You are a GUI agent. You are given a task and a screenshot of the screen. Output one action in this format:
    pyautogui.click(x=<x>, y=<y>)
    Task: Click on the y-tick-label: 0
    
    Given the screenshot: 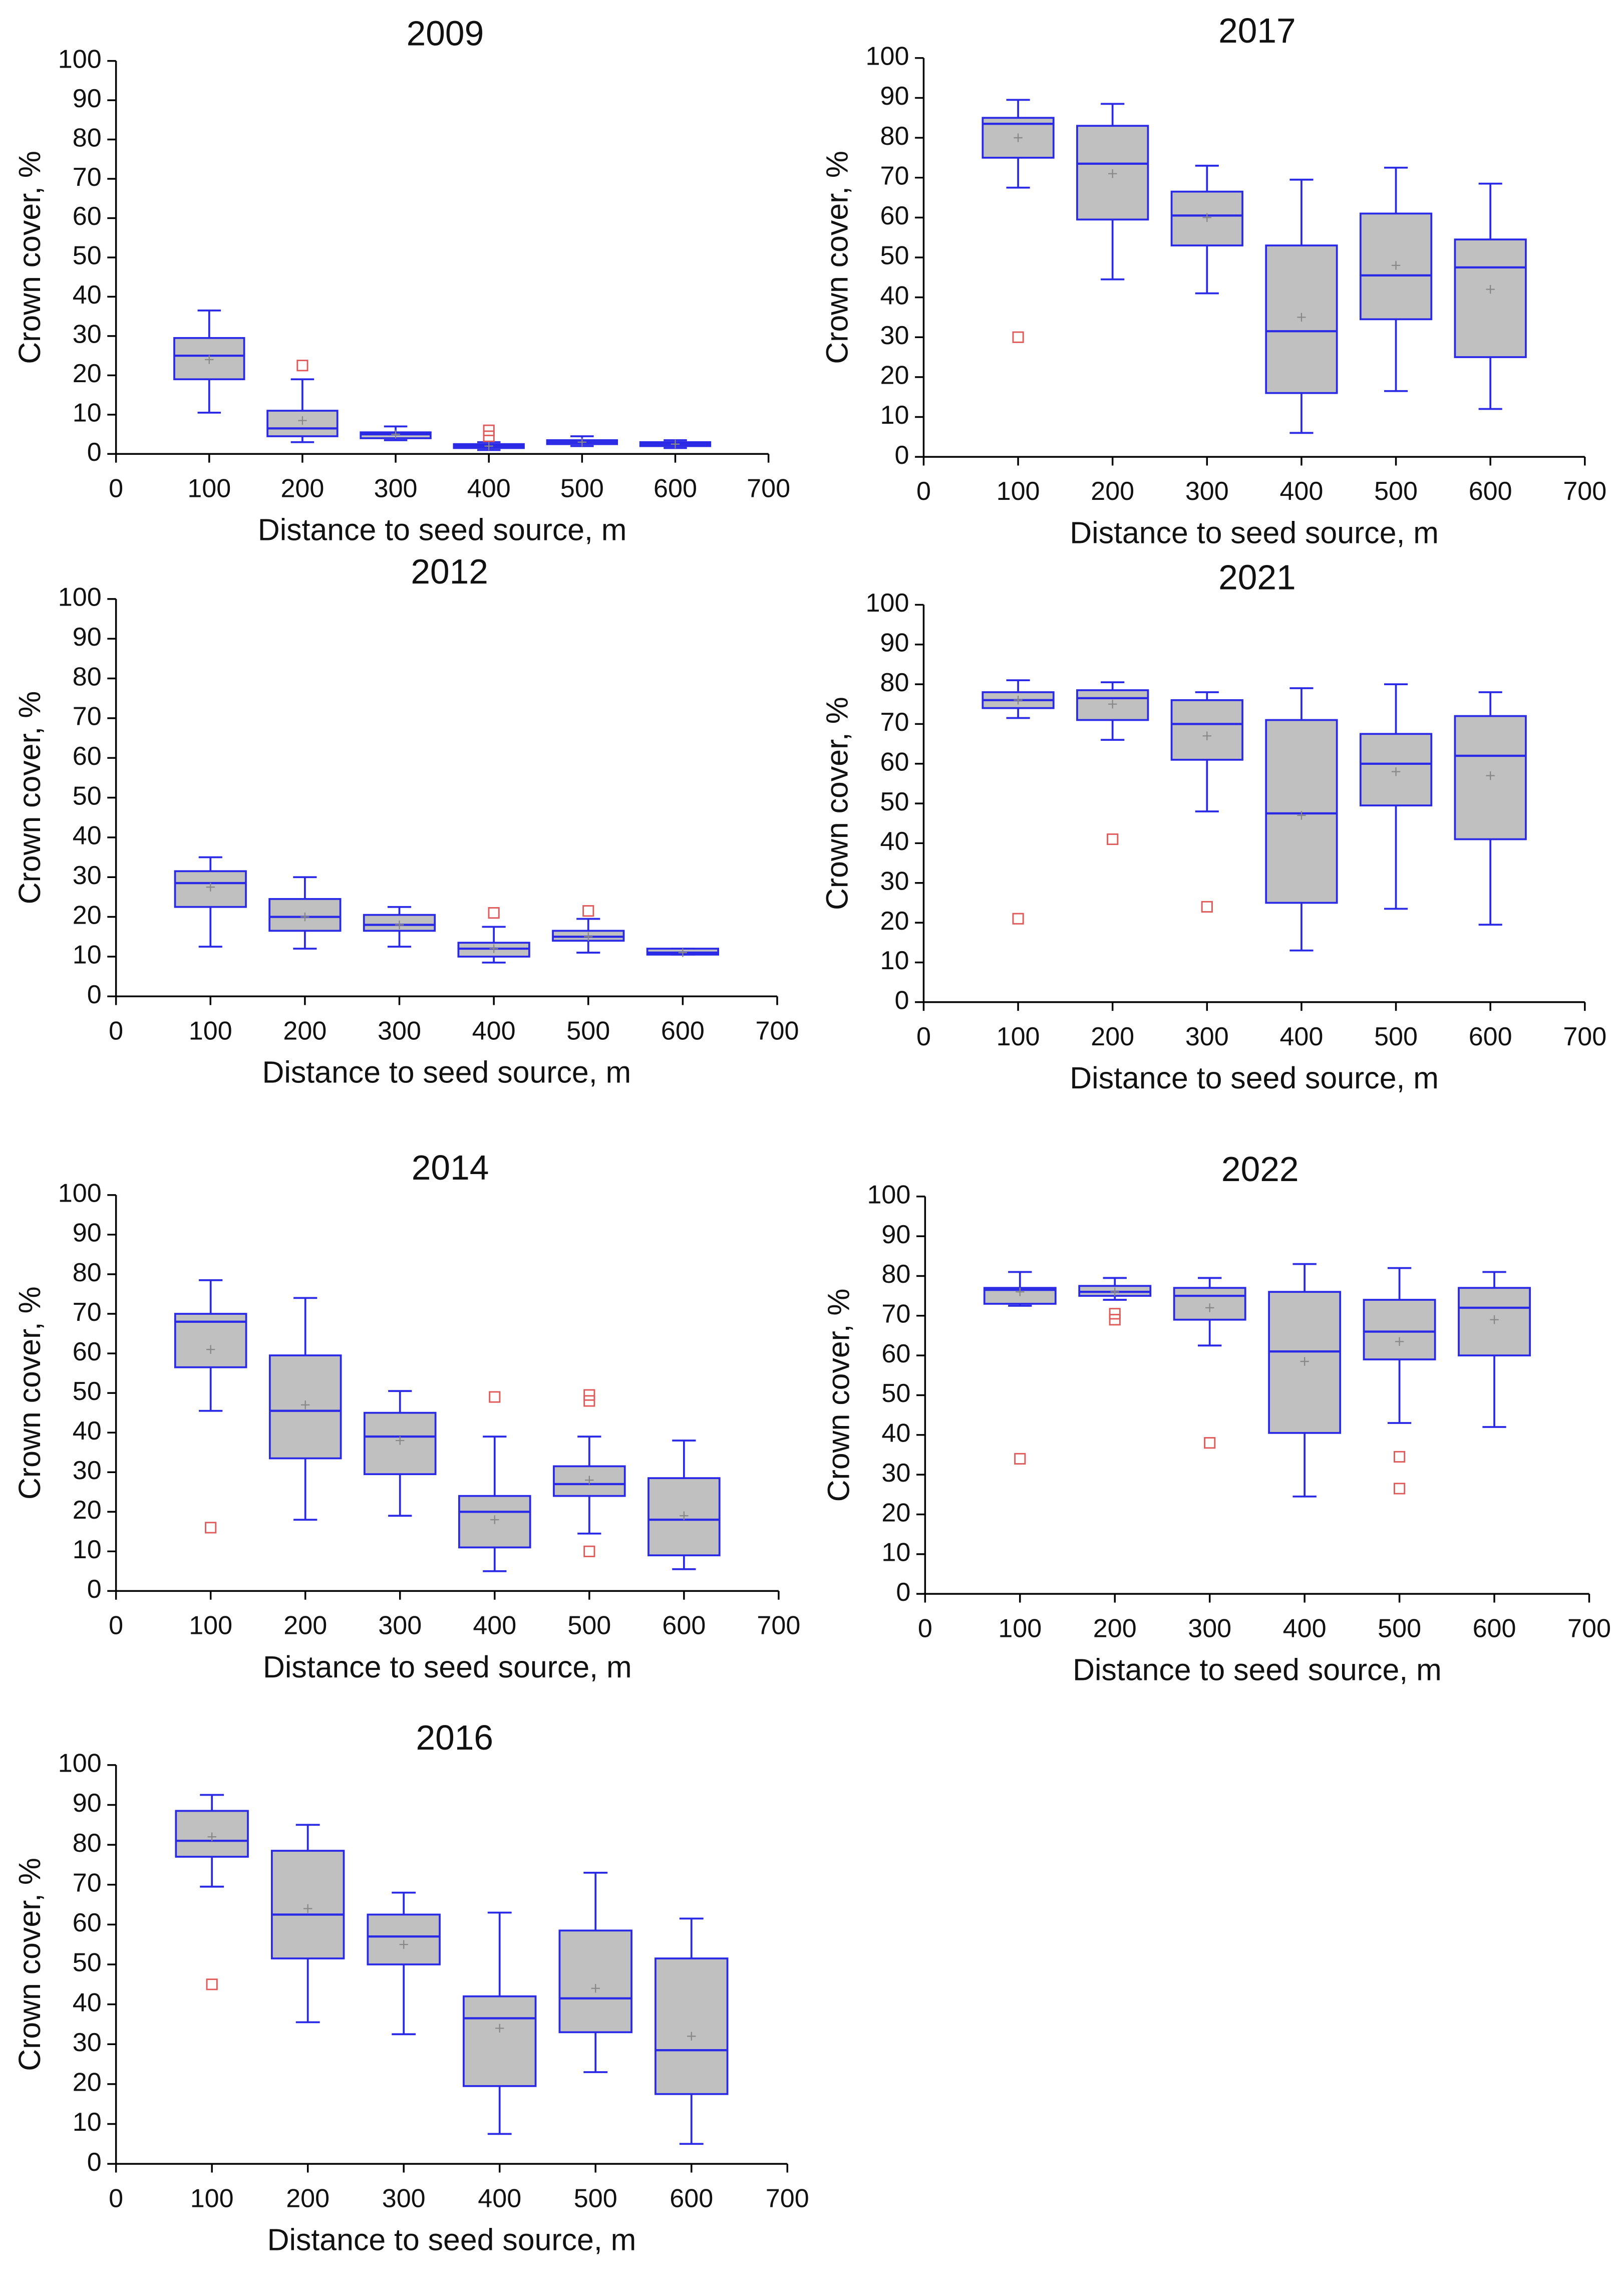 What is the action you would take?
    pyautogui.click(x=902, y=1001)
    